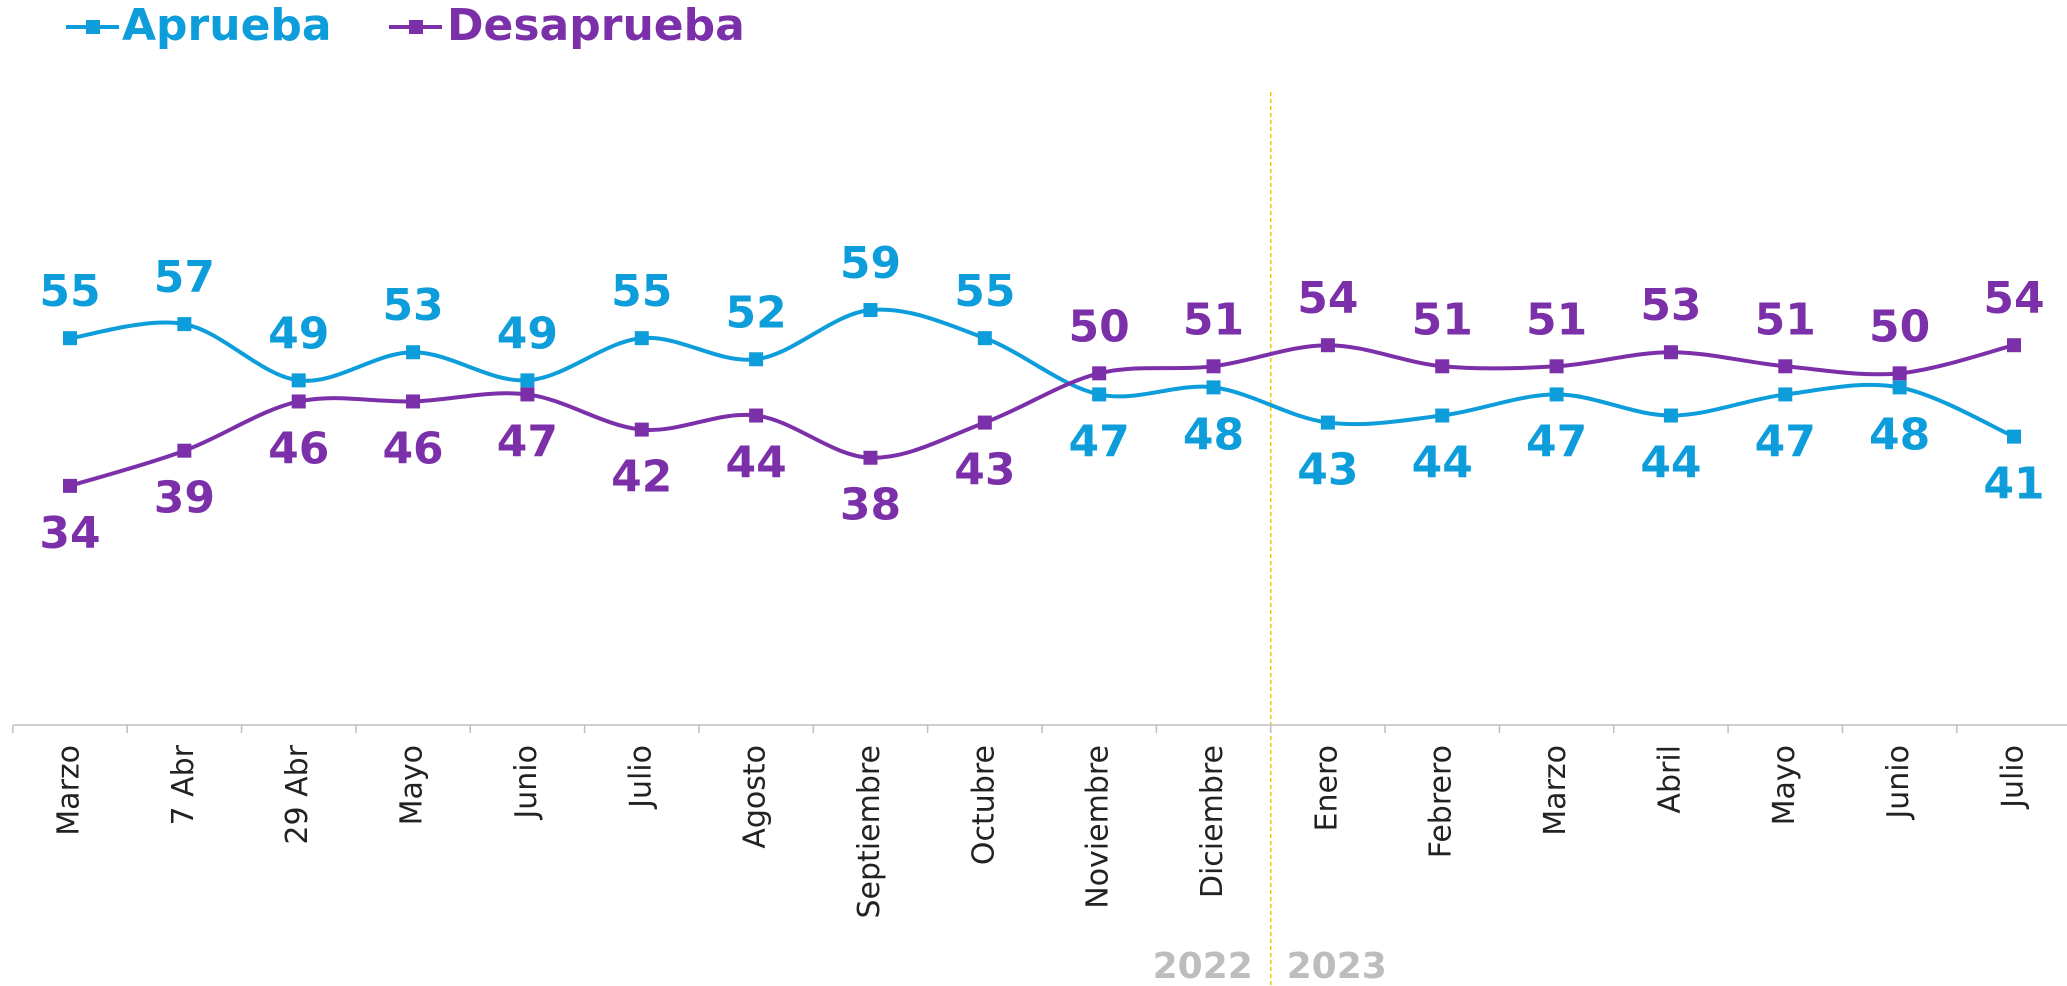 The height and width of the screenshot is (986, 2067). I want to click on x-tick-label: Noviembre, so click(1098, 827).